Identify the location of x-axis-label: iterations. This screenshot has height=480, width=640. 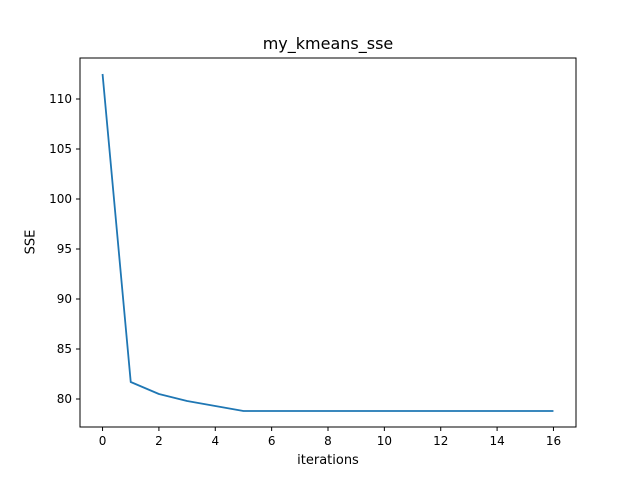
(328, 460).